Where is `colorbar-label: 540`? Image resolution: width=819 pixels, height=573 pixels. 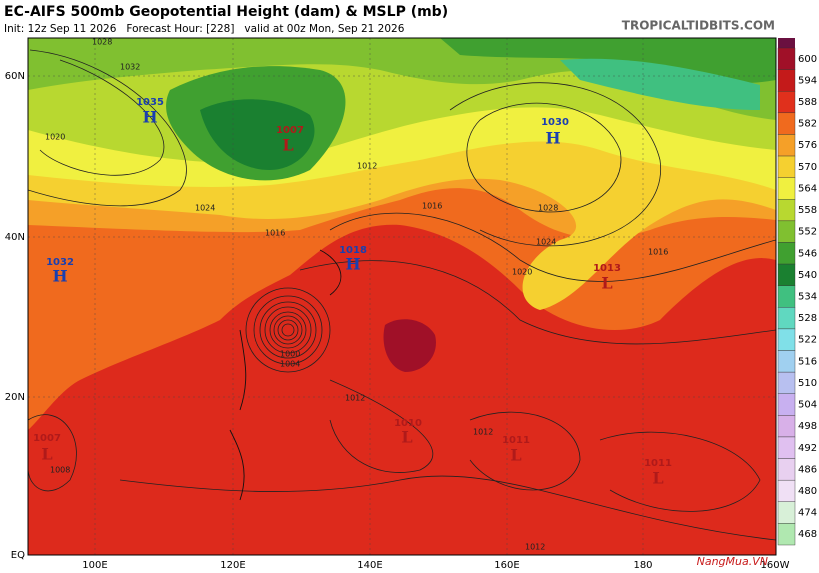
colorbar-label: 540 is located at coordinates (807, 275).